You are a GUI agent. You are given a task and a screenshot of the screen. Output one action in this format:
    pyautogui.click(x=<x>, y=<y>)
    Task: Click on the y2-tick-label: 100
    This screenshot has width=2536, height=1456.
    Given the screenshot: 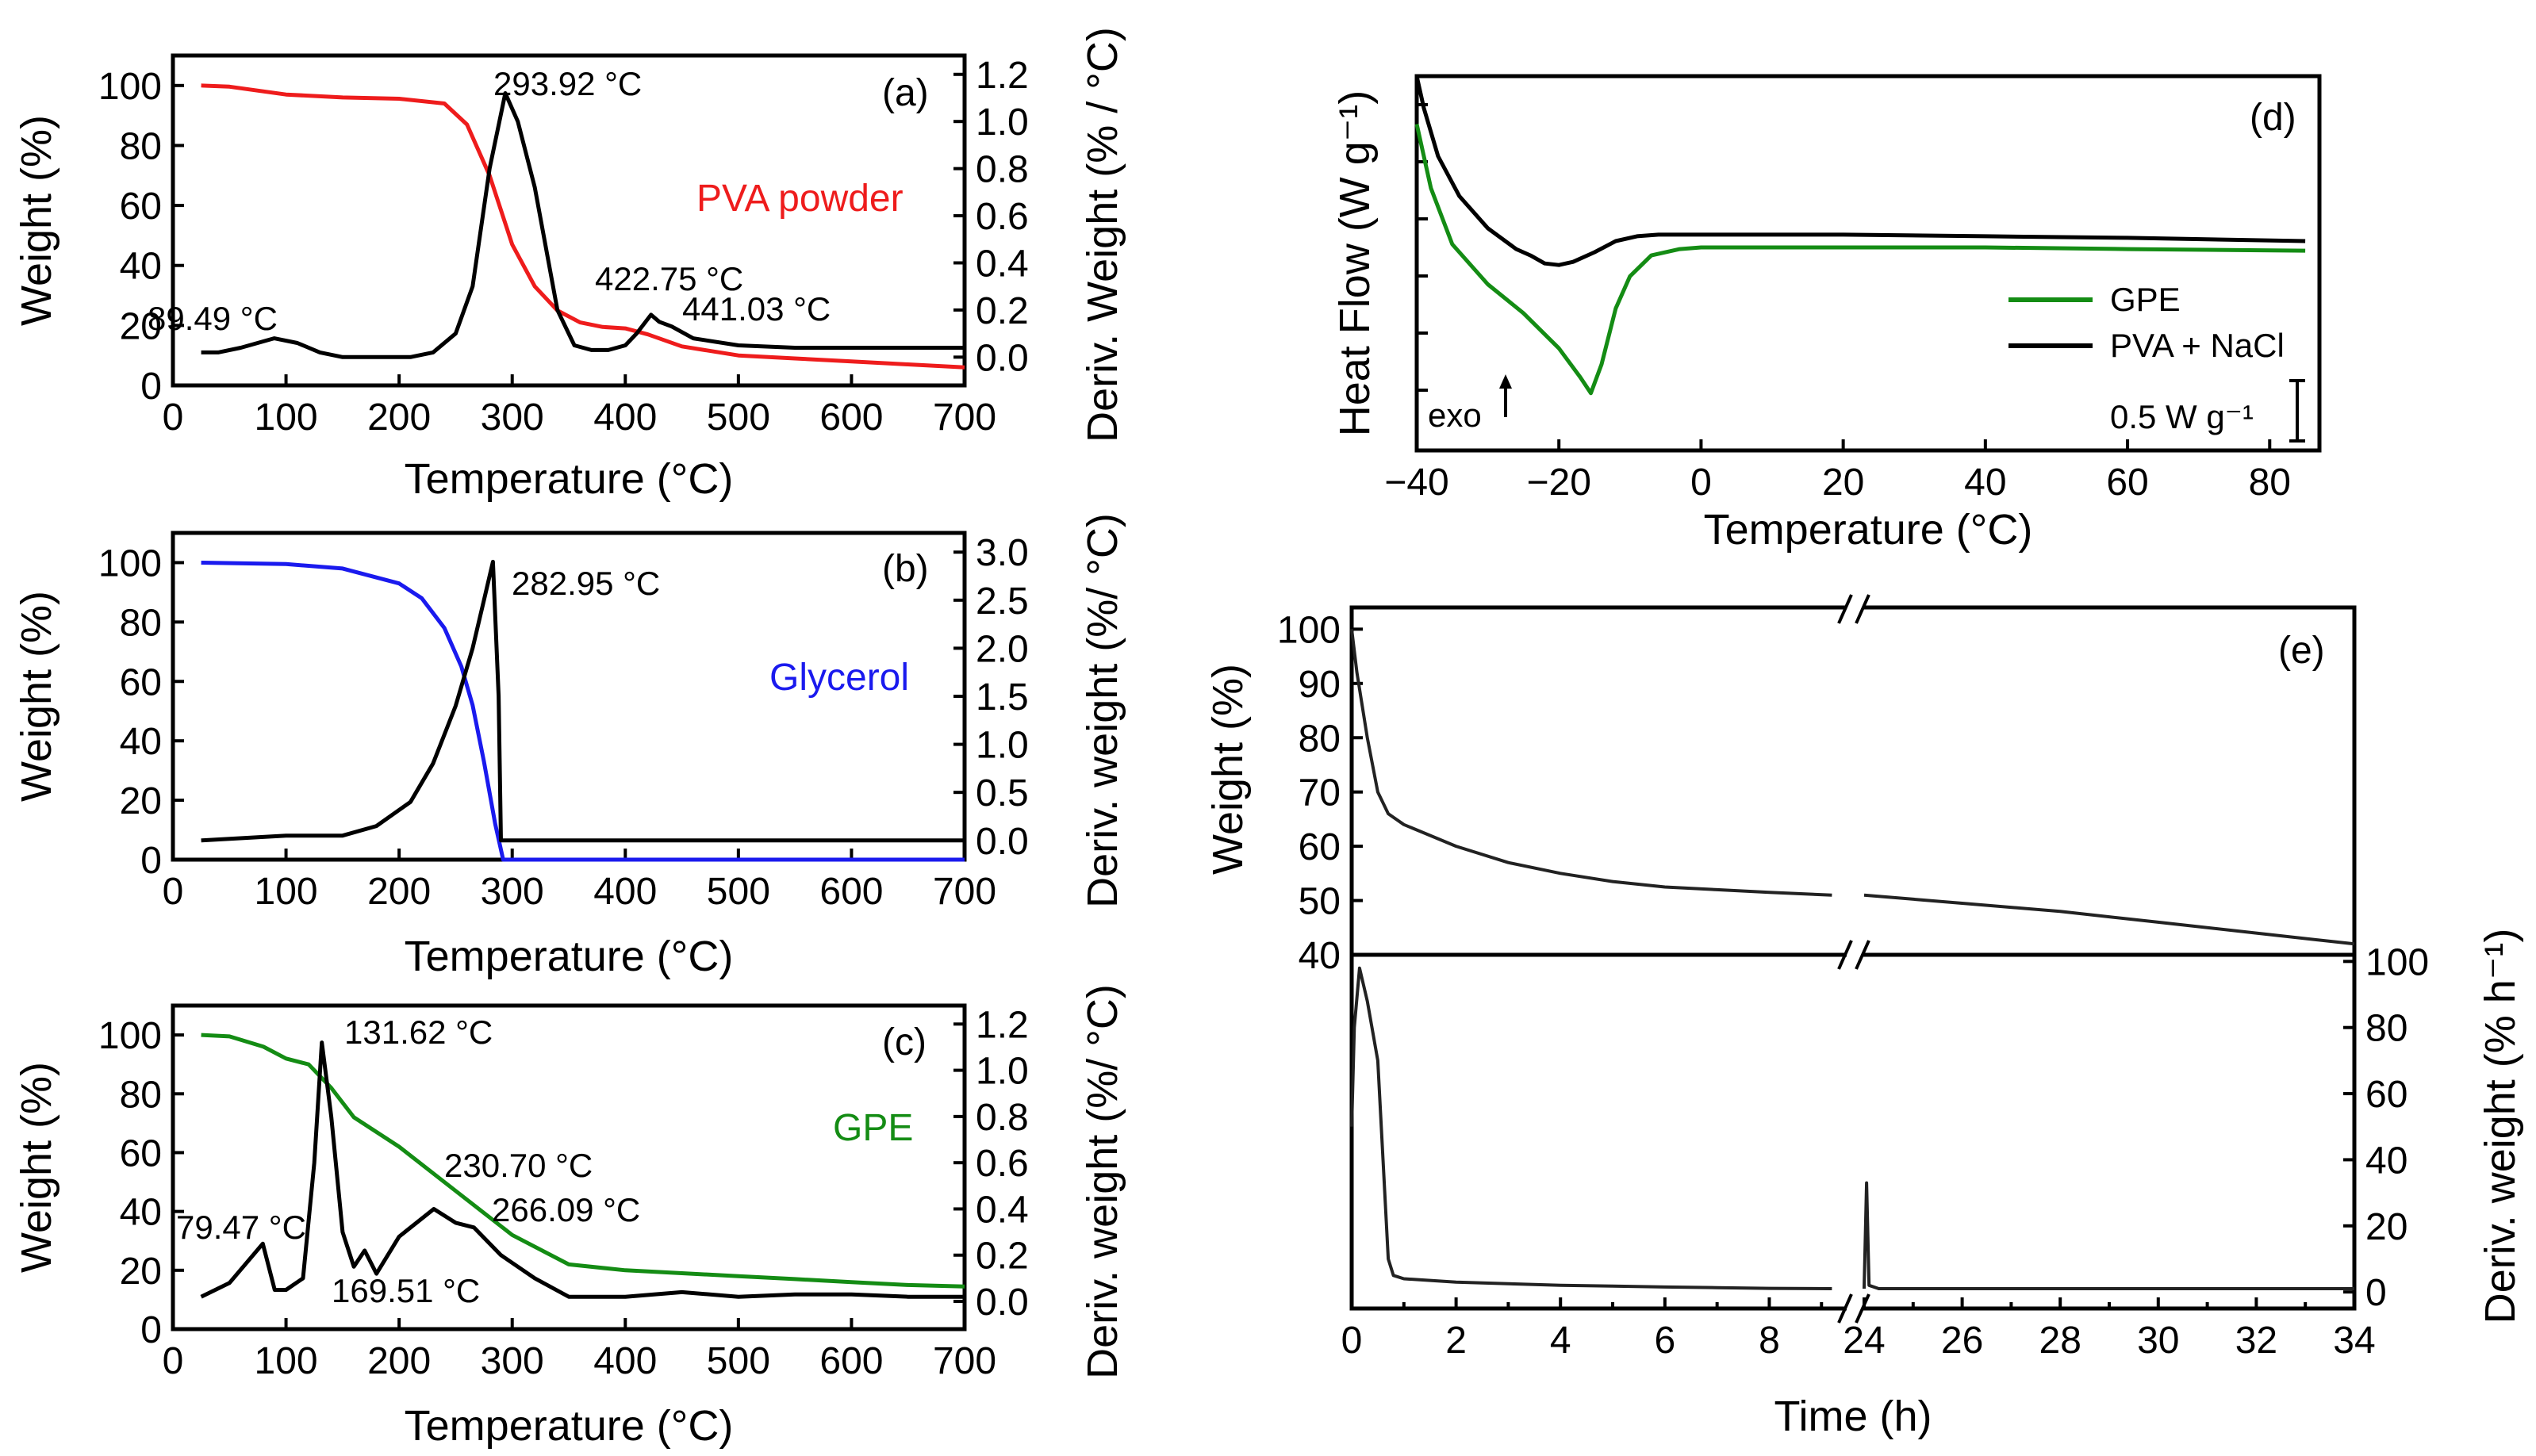 What is the action you would take?
    pyautogui.click(x=2397, y=962)
    